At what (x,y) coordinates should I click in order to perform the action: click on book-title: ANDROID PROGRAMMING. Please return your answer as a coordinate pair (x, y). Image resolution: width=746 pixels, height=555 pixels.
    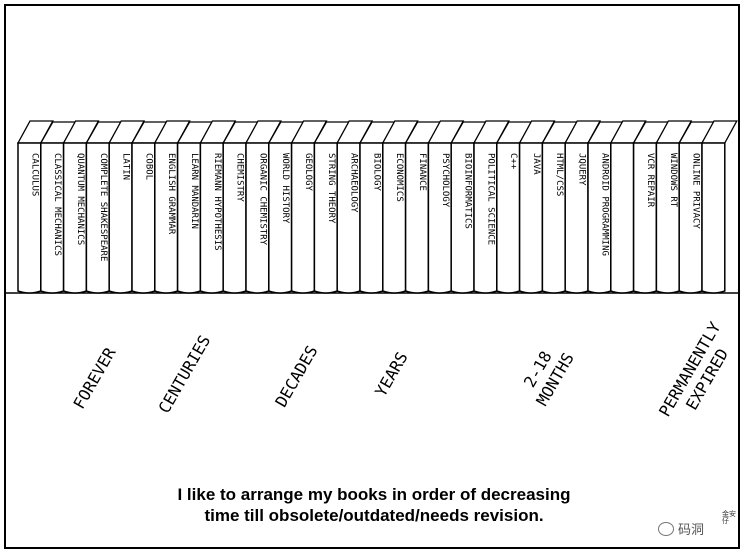
    Looking at the image, I should click on (604, 204).